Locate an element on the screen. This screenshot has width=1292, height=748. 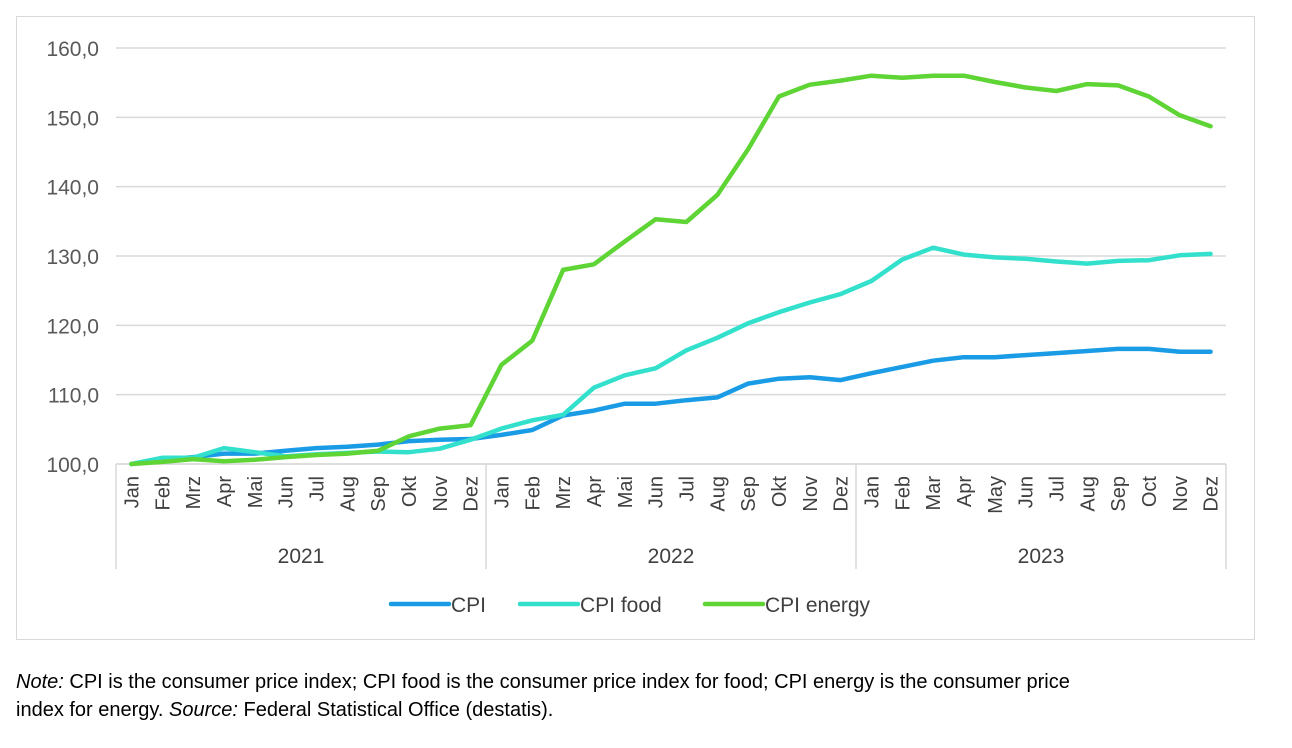
note-label: Note: is located at coordinates (40, 682).